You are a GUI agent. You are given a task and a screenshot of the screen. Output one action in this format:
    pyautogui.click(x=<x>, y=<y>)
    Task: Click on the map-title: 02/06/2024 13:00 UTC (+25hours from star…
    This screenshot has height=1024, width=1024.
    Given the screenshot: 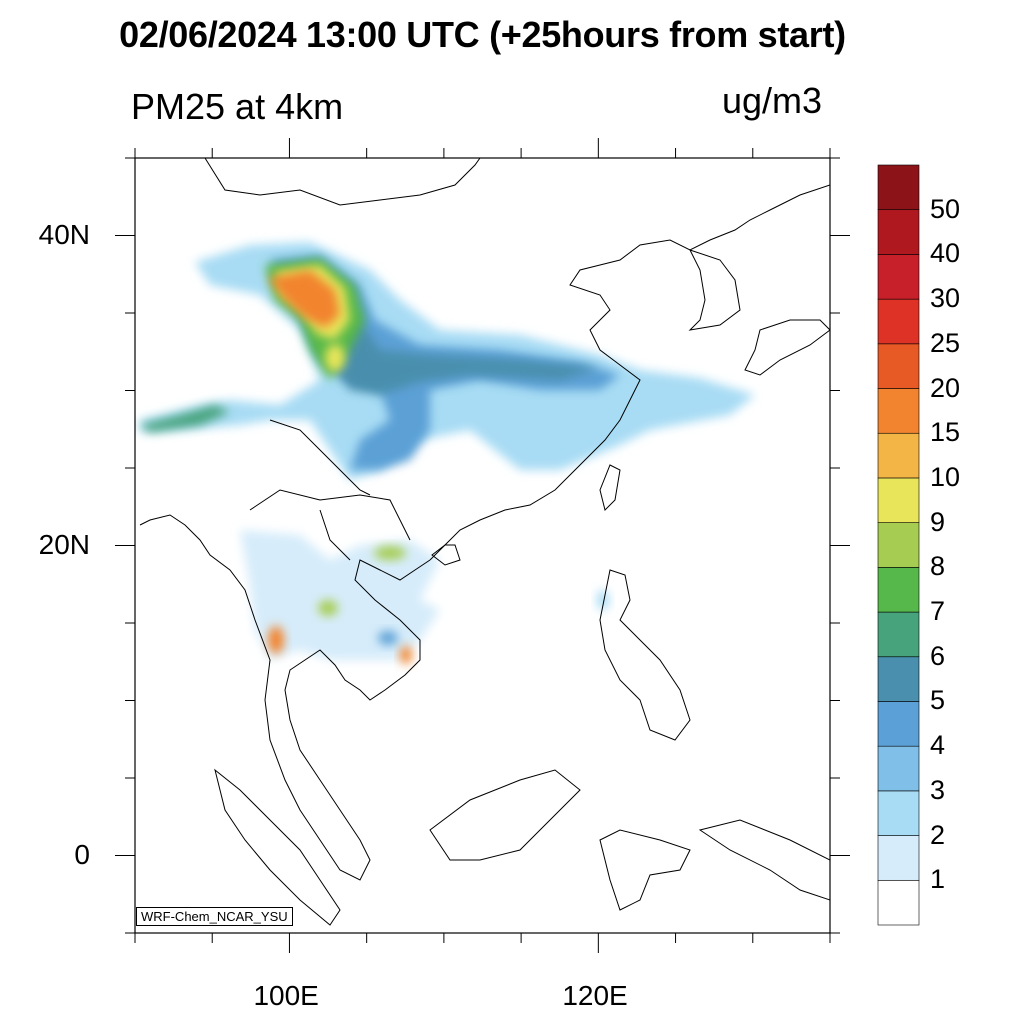 What is the action you would take?
    pyautogui.click(x=482, y=34)
    